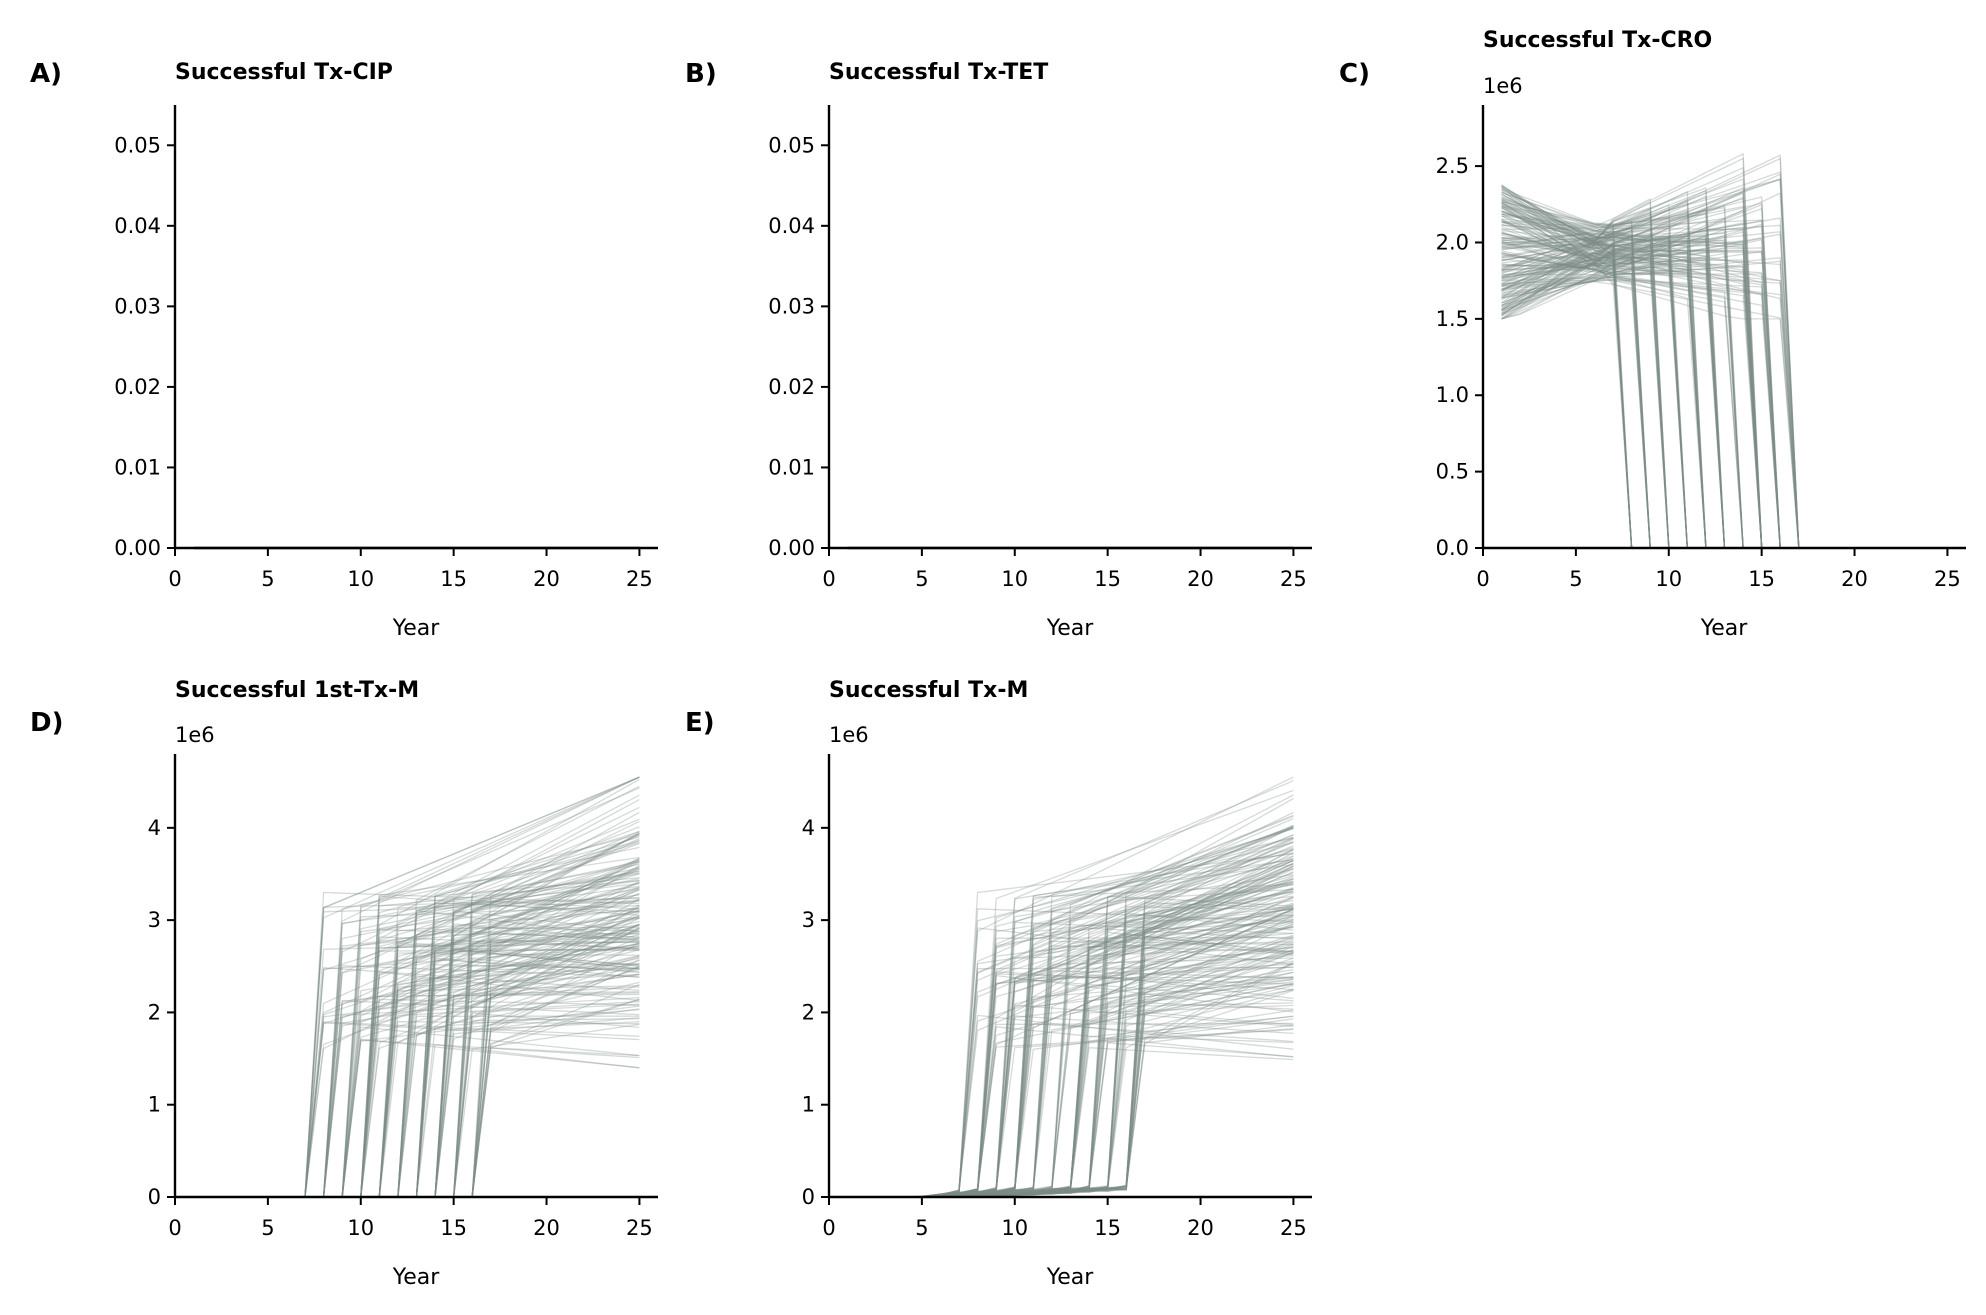 The width and height of the screenshot is (1986, 1315). Describe the element at coordinates (137, 145) in the screenshot. I see `y-tick-label: 0.05` at that location.